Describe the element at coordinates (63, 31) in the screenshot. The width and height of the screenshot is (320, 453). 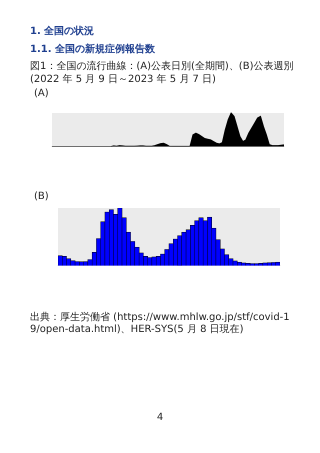
I see `text: 1. 全国の状況` at that location.